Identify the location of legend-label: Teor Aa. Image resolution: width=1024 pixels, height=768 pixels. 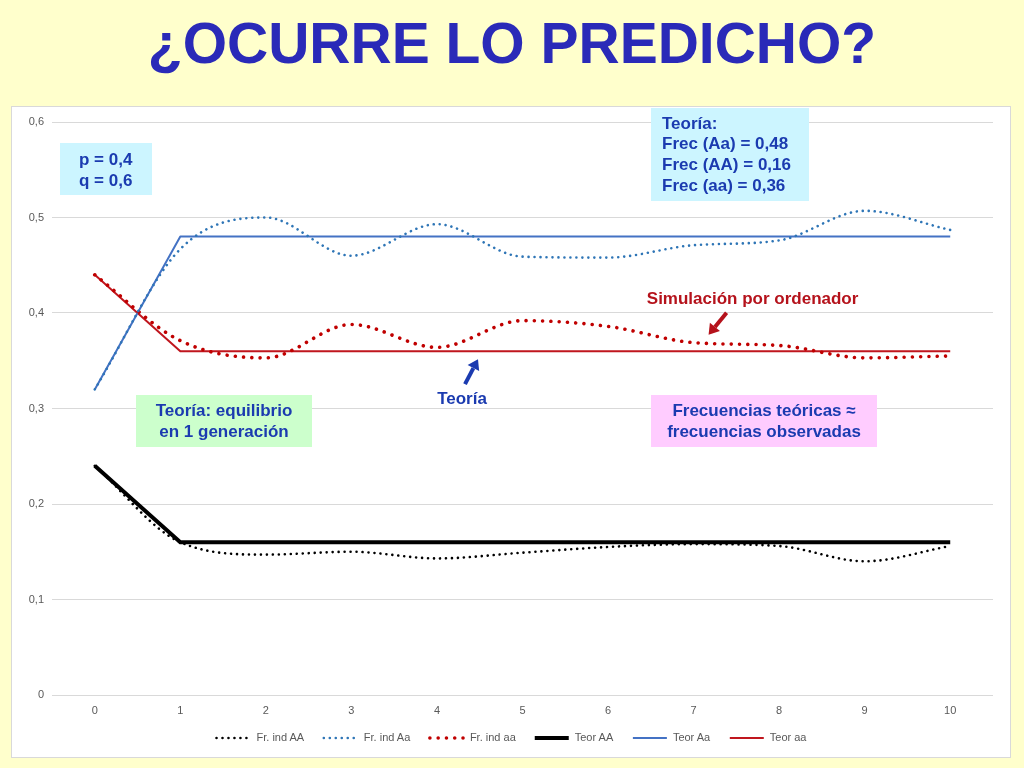
(692, 737).